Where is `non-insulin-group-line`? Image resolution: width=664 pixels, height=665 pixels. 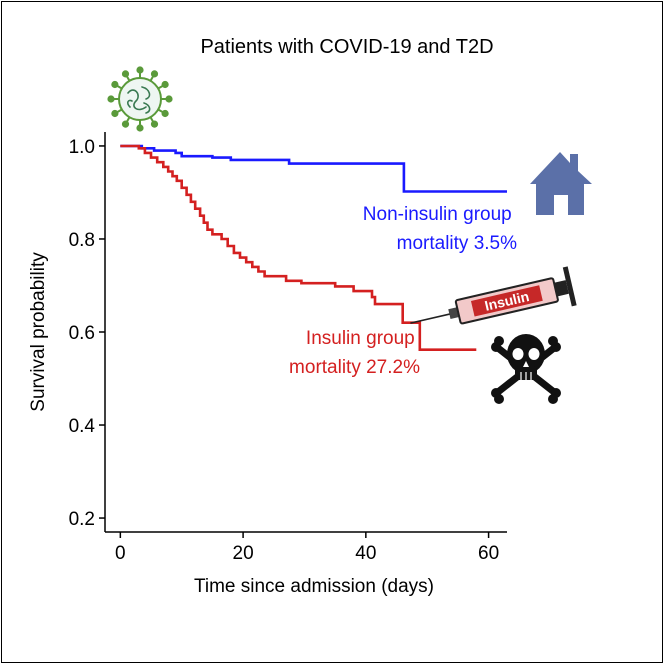
non-insulin-group-line is located at coordinates (313, 168).